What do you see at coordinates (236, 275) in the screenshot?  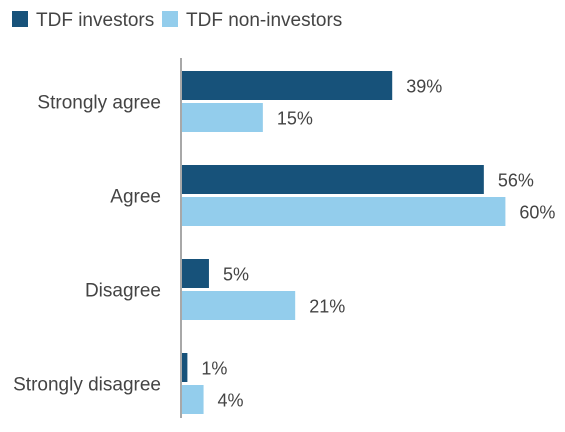 I see `value-label-tdf-investors-disagree: 5%` at bounding box center [236, 275].